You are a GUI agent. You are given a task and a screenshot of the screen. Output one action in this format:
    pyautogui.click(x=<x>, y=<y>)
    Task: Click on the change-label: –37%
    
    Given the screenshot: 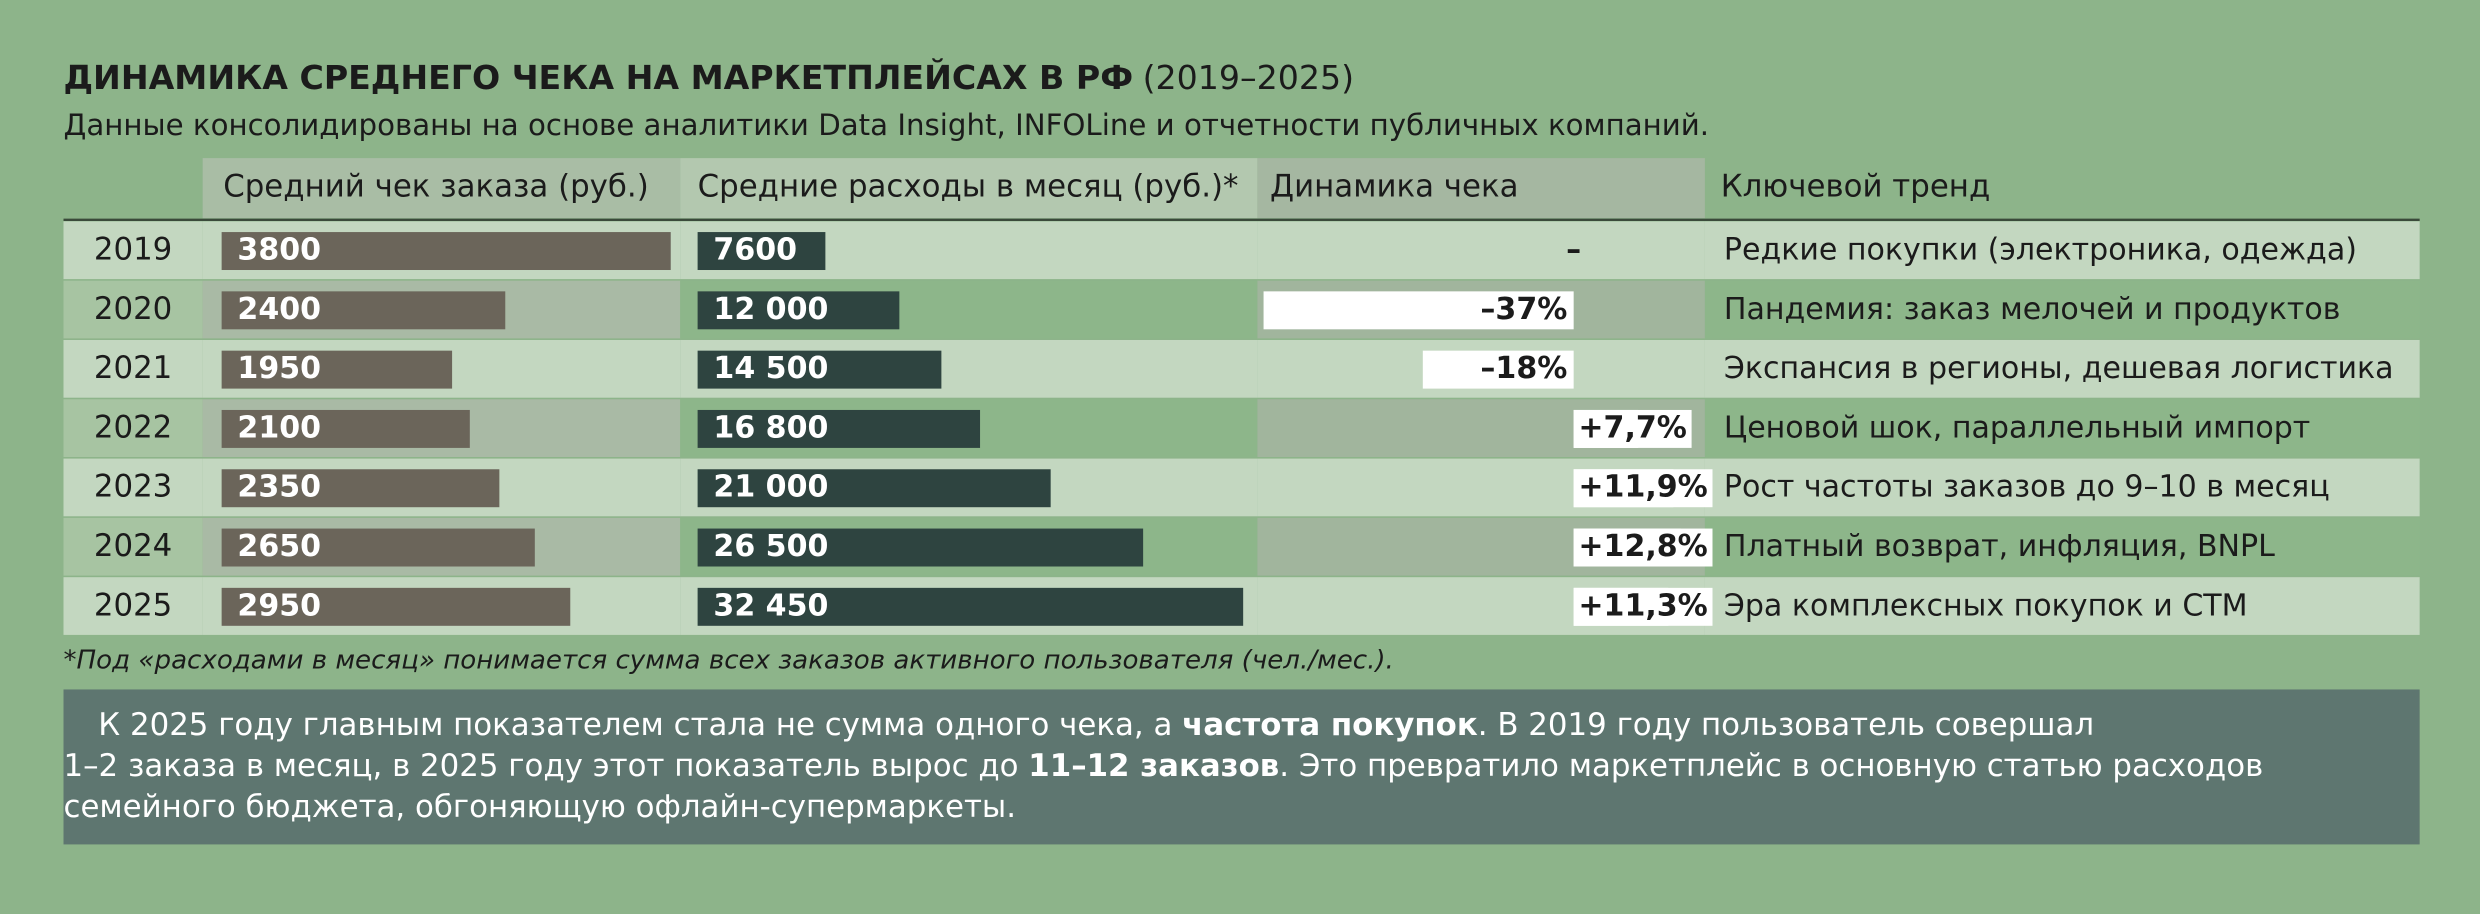 What is the action you would take?
    pyautogui.click(x=1523, y=309)
    